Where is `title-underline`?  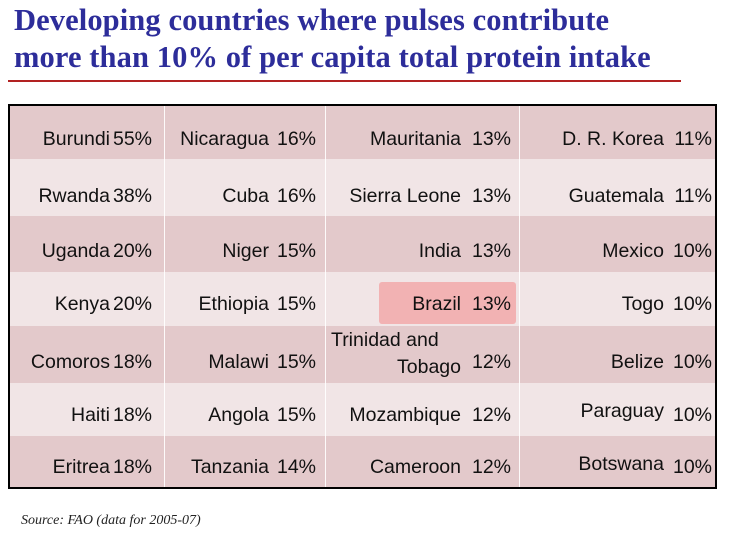 title-underline is located at coordinates (344, 81).